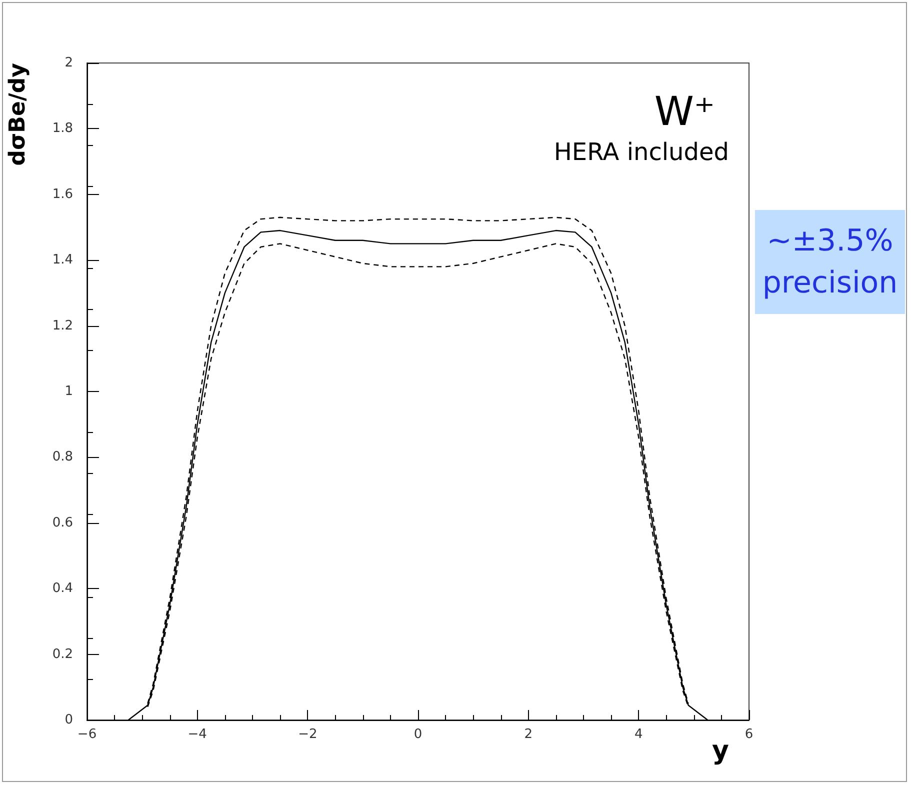 The image size is (911, 786). Describe the element at coordinates (308, 734) in the screenshot. I see `x-tick-label: −2` at that location.